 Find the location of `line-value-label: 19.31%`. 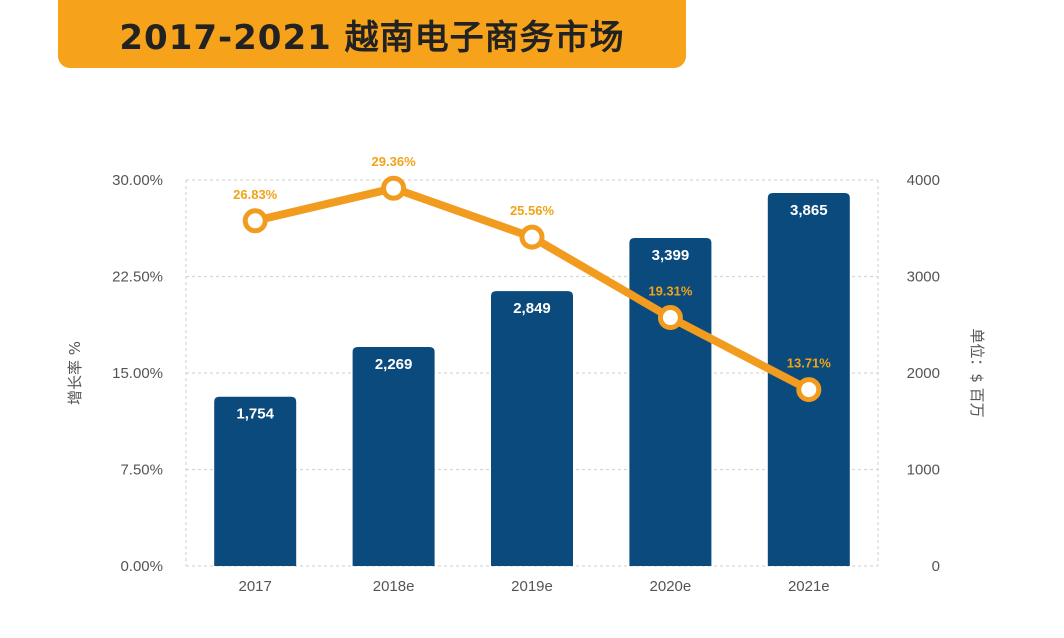

line-value-label: 19.31% is located at coordinates (670, 291).